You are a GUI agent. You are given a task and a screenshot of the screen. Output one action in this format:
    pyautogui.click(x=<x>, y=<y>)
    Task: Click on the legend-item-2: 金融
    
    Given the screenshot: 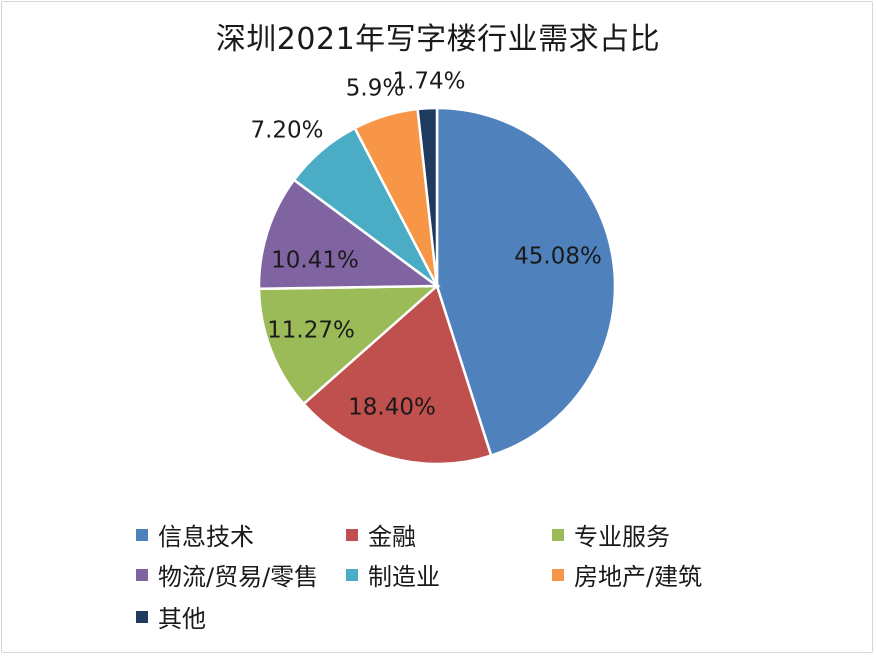 What is the action you would take?
    pyautogui.click(x=381, y=534)
    